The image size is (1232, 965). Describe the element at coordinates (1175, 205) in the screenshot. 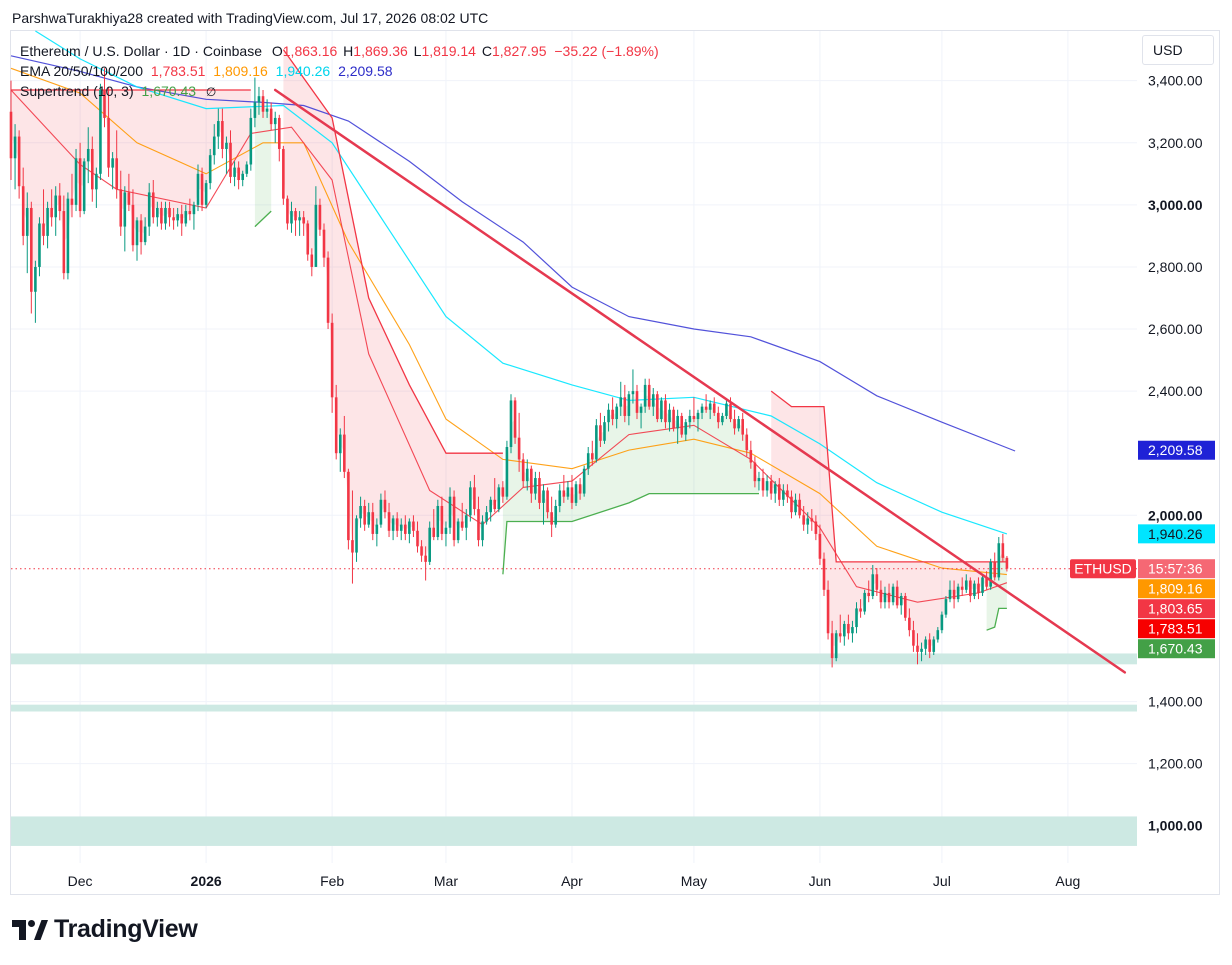

I see `y-tick-label: 3,000.00` at that location.